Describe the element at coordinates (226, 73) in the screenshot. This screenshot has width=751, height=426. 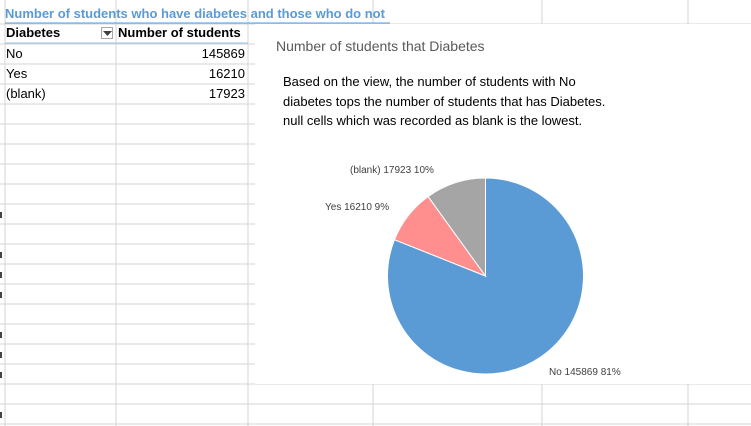
I see `pivot-row-value-yes: 16210` at that location.